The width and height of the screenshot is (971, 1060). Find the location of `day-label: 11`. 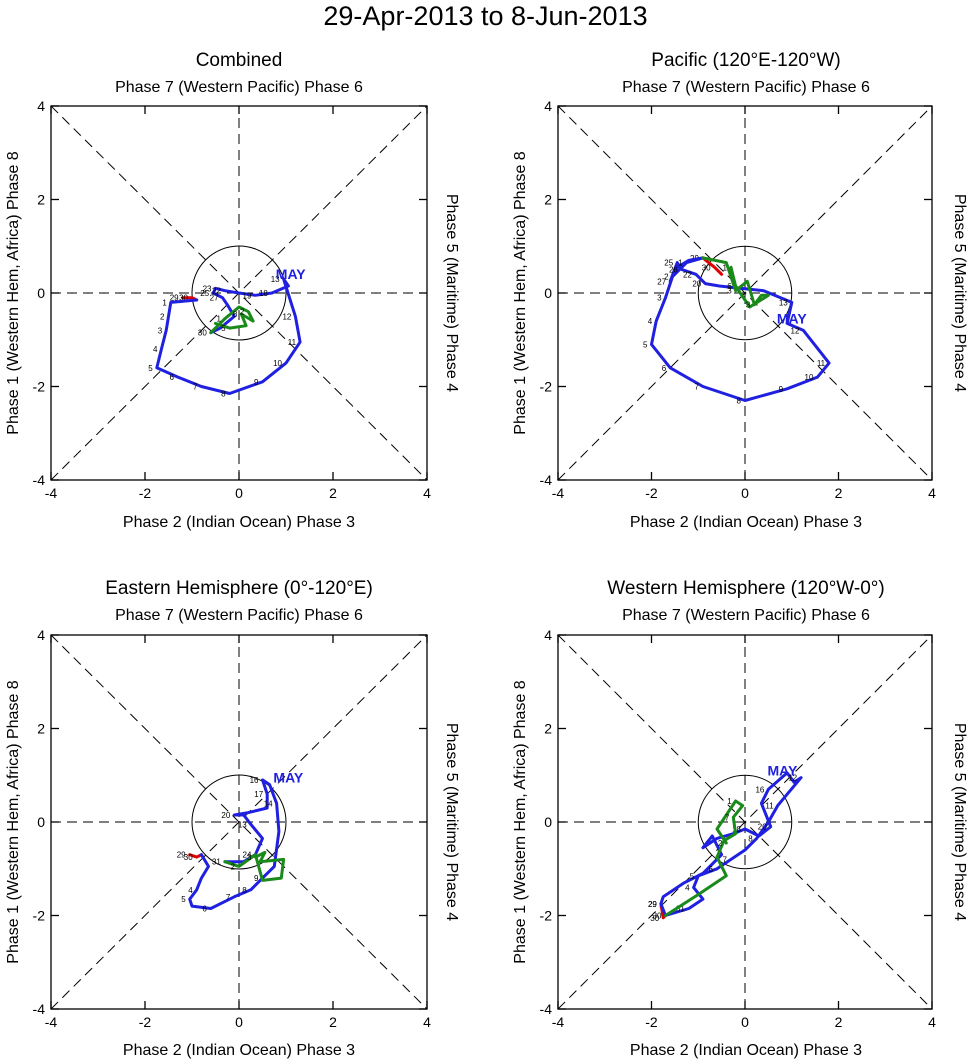

day-label: 11 is located at coordinates (821, 363).